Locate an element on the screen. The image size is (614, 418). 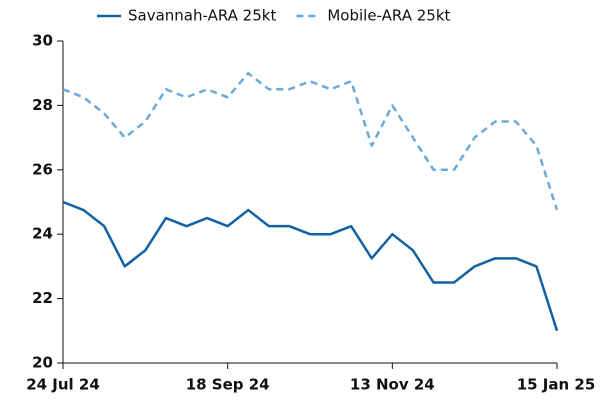
legend-label: Savannah-ARA 25kt is located at coordinates (202, 16).